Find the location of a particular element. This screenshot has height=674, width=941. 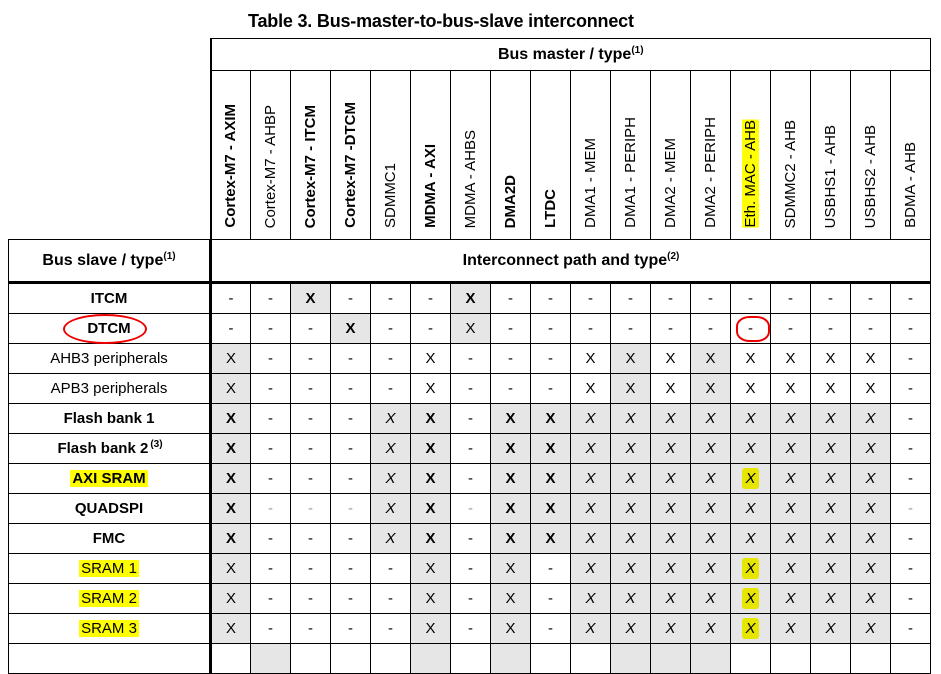

bus-slave-header-text: Bus slave / type is located at coordinates (103, 260).